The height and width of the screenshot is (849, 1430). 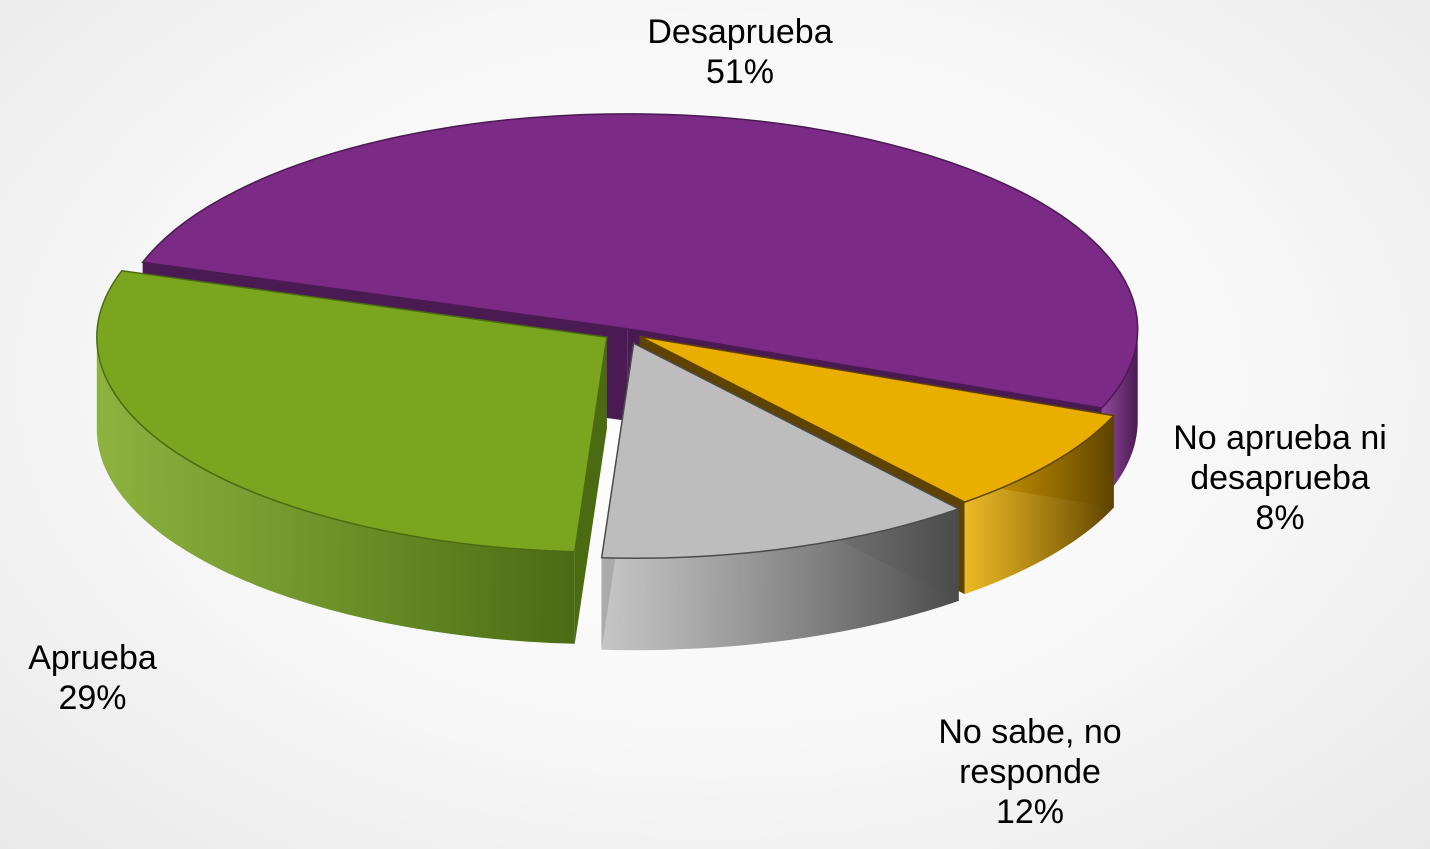 What do you see at coordinates (740, 32) in the screenshot?
I see `slice-label-desaprueba-name: Desaprueba` at bounding box center [740, 32].